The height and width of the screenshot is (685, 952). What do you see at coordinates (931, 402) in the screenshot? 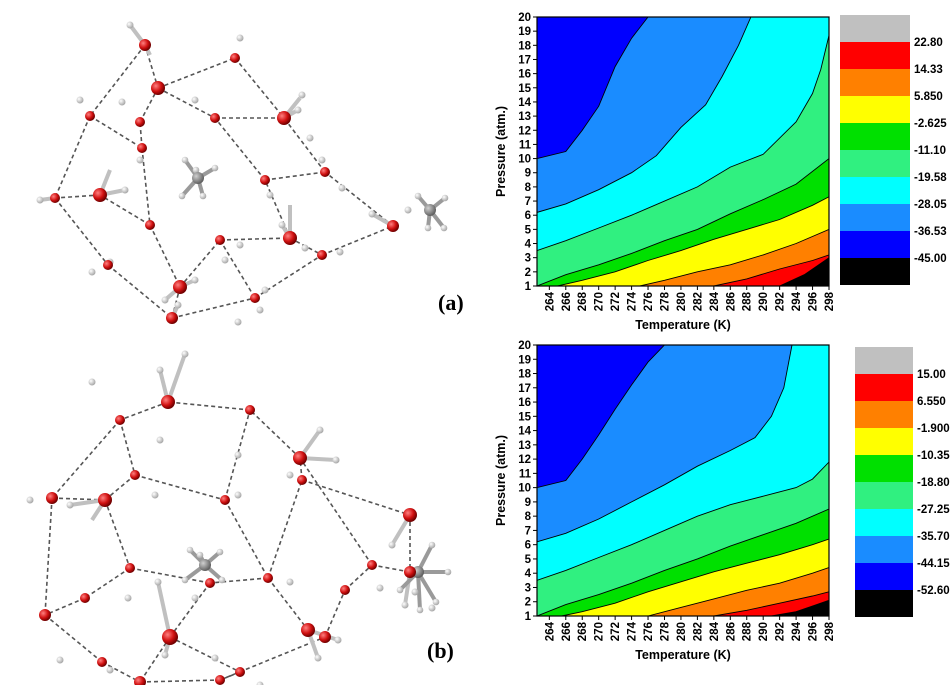
I see `colorbar-label: 6.550` at bounding box center [931, 402].